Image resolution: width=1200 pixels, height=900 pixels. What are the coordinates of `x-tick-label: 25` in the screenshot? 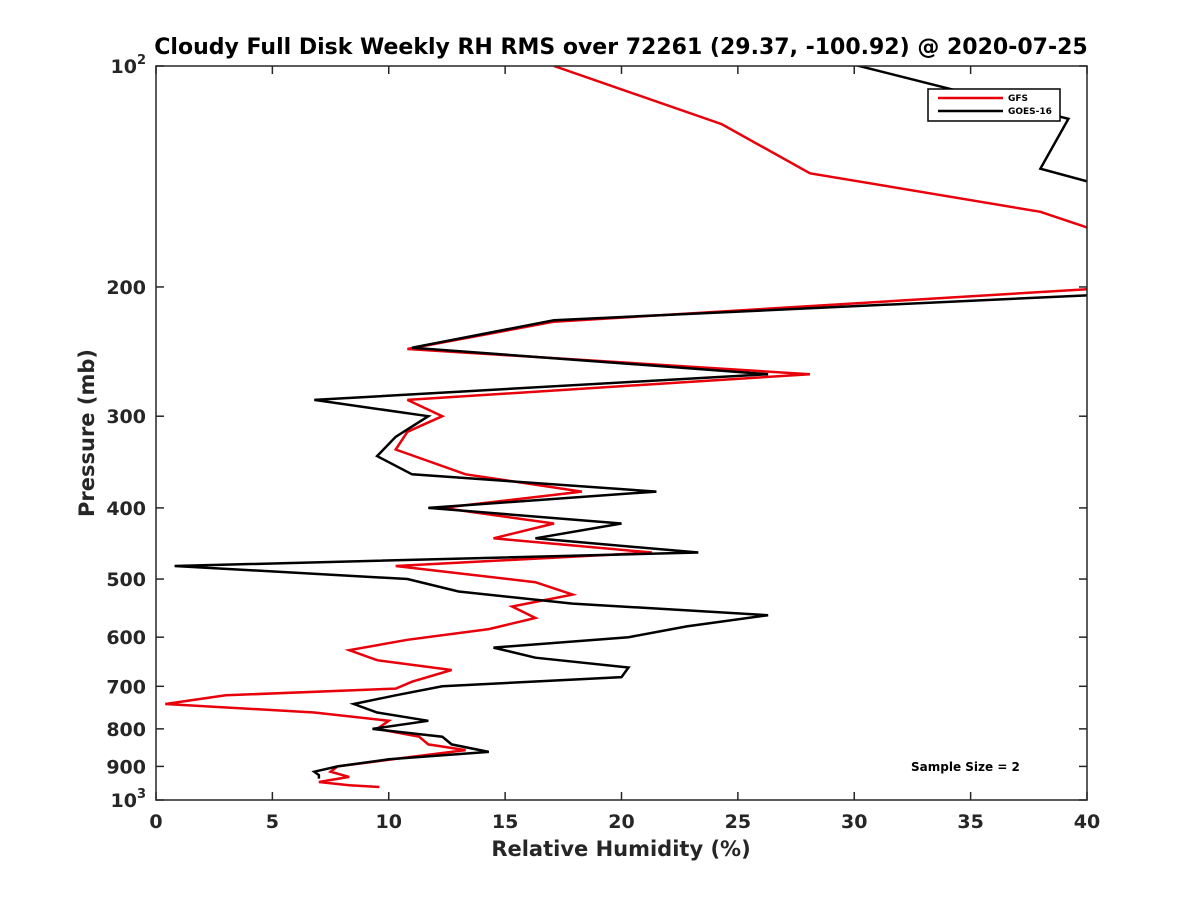 It's located at (738, 822).